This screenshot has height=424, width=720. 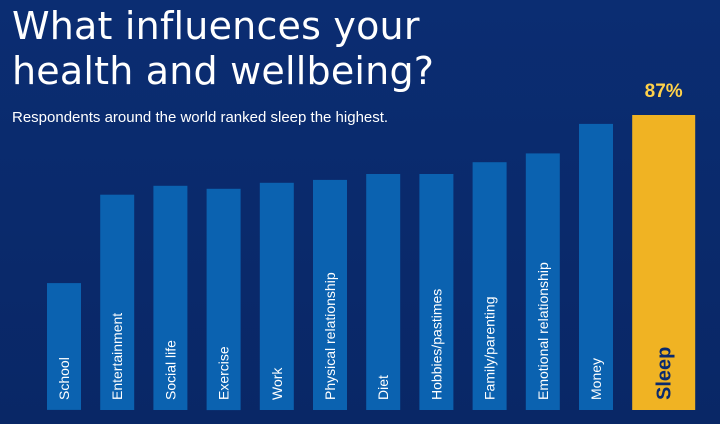 What do you see at coordinates (665, 373) in the screenshot?
I see `label-sleep: Sleep` at bounding box center [665, 373].